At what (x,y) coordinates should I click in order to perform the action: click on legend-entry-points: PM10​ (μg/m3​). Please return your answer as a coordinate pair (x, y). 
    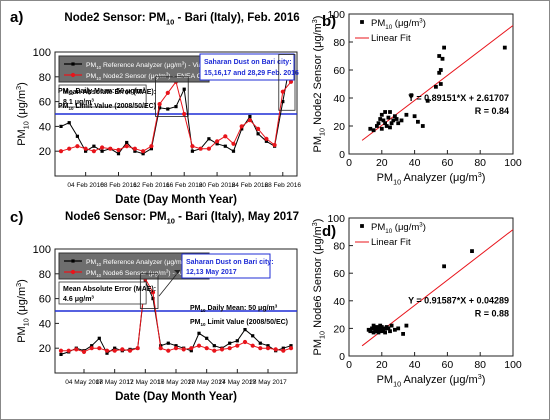
    Looking at the image, I should click on (398, 228).